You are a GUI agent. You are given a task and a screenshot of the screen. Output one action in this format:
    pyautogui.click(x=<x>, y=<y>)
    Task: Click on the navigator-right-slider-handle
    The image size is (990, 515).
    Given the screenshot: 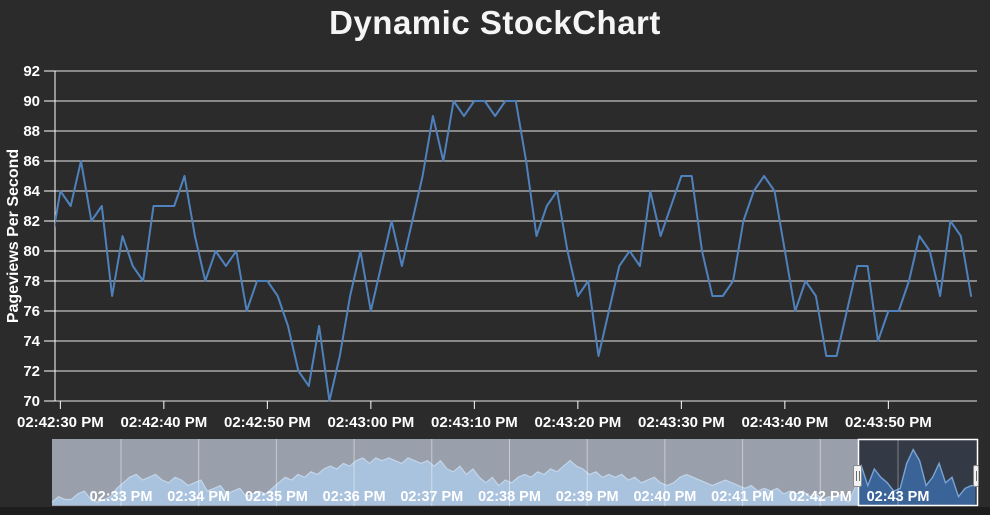 What is the action you would take?
    pyautogui.click(x=976, y=476)
    